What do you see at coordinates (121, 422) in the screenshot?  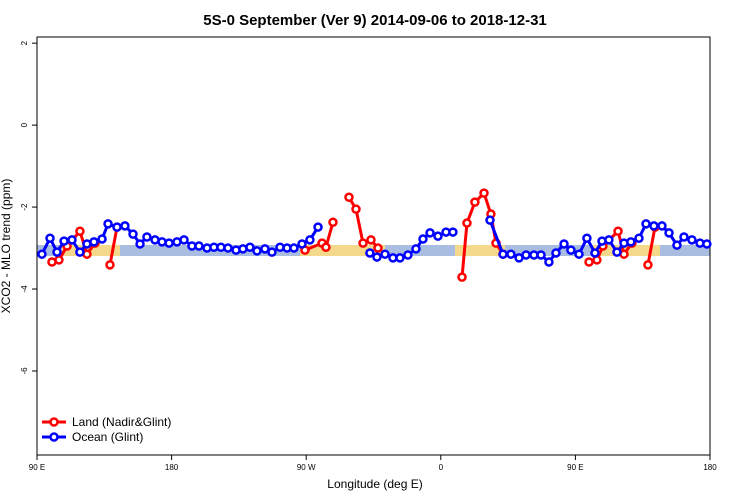 I see `legend-label: Land (Nadir&Glint)` at bounding box center [121, 422].